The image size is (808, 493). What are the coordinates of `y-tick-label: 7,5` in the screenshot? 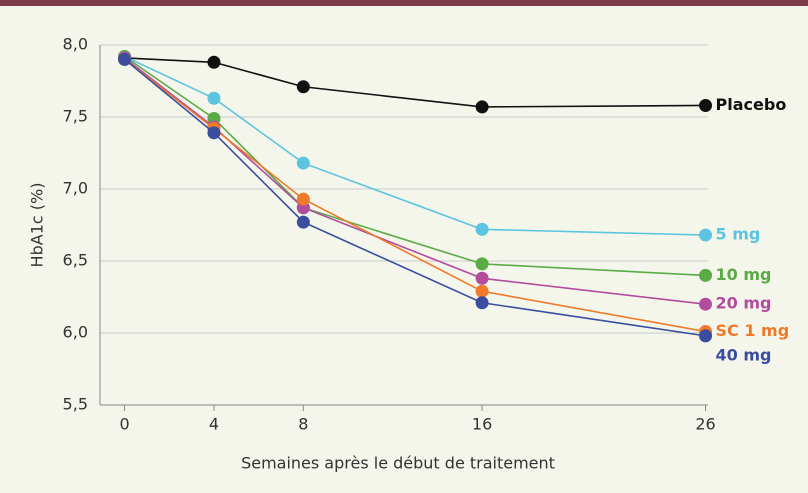 It's located at (75, 116).